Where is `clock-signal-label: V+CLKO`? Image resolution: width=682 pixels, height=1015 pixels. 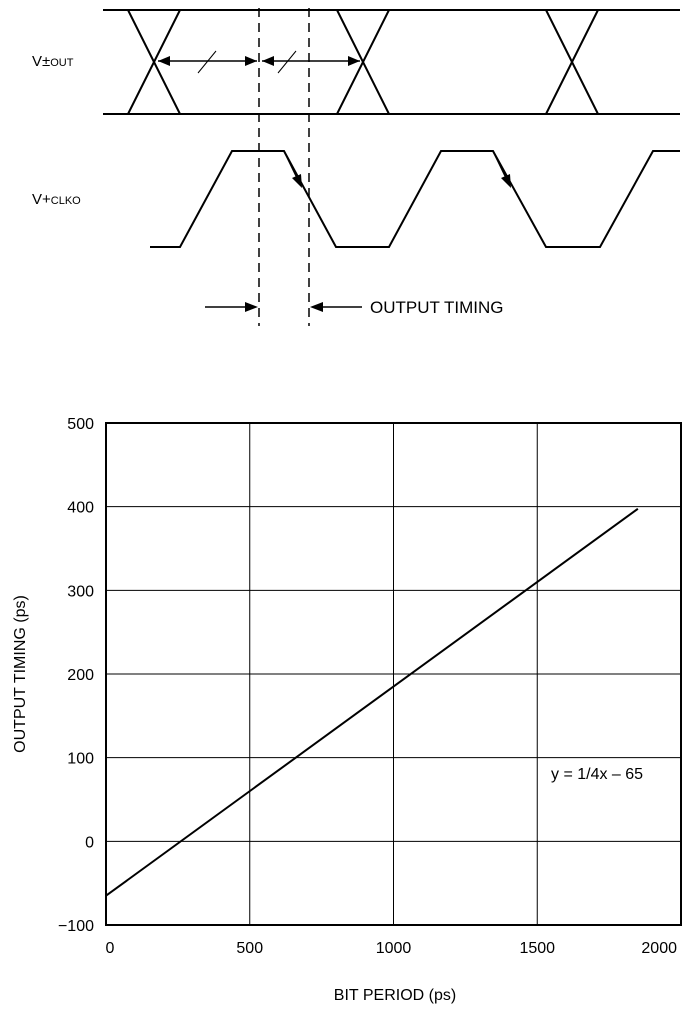 clock-signal-label: V+CLKO is located at coordinates (56, 199).